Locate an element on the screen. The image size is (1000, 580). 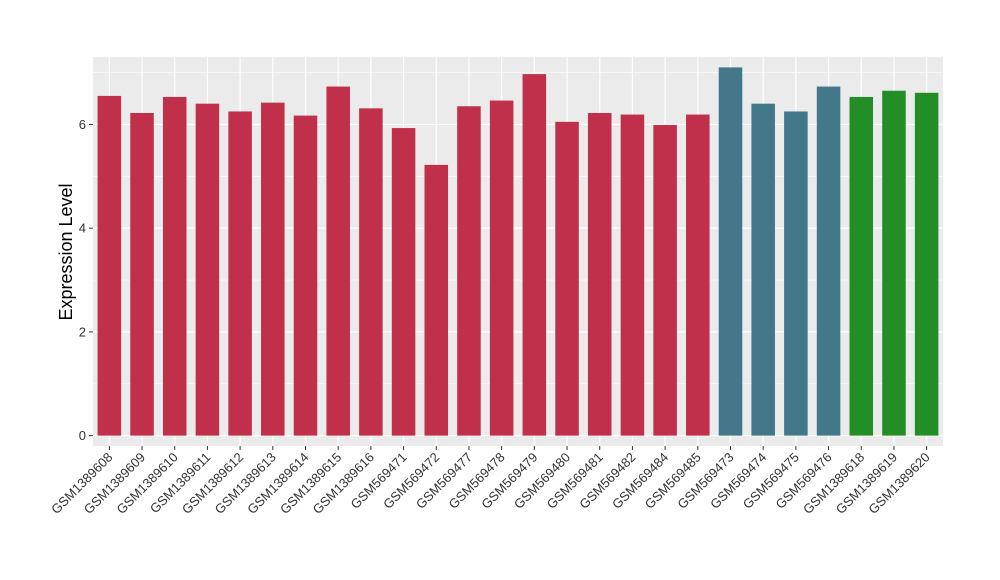
bar-GSM569472 is located at coordinates (436, 300).